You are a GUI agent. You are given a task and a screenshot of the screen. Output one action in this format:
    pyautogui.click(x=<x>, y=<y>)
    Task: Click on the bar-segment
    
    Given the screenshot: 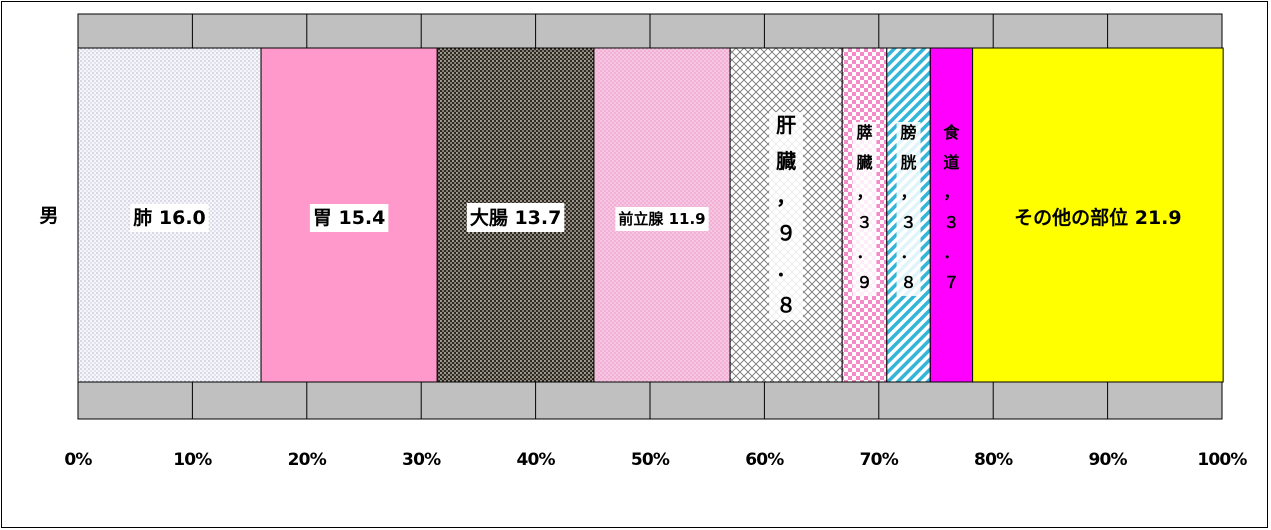 What is the action you would take?
    pyautogui.click(x=1098, y=215)
    